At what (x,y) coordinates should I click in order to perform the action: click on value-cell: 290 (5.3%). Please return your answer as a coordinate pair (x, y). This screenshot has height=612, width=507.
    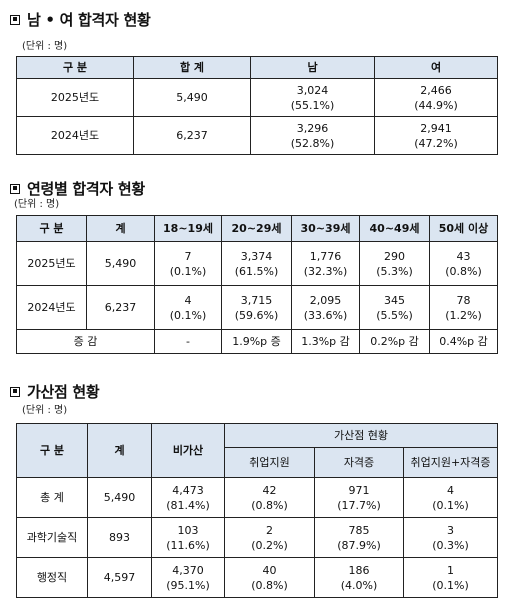
    Looking at the image, I should click on (394, 263).